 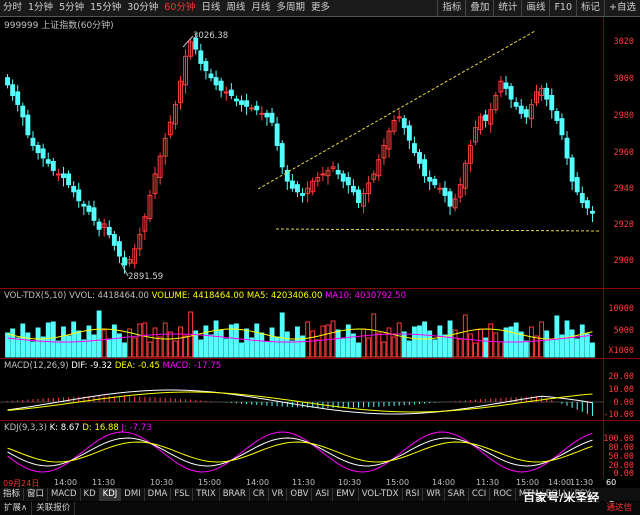 What do you see at coordinates (211, 7) in the screenshot?
I see `tf-tab: 日线` at bounding box center [211, 7].